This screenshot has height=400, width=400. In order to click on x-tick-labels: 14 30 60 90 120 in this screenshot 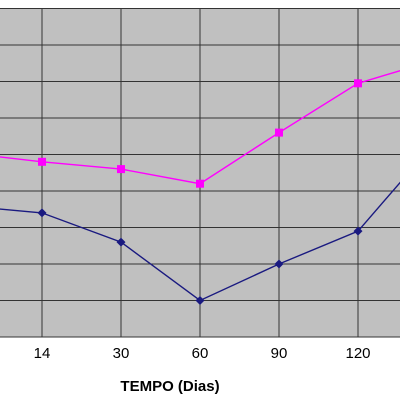, I will do `click(202, 353)`.